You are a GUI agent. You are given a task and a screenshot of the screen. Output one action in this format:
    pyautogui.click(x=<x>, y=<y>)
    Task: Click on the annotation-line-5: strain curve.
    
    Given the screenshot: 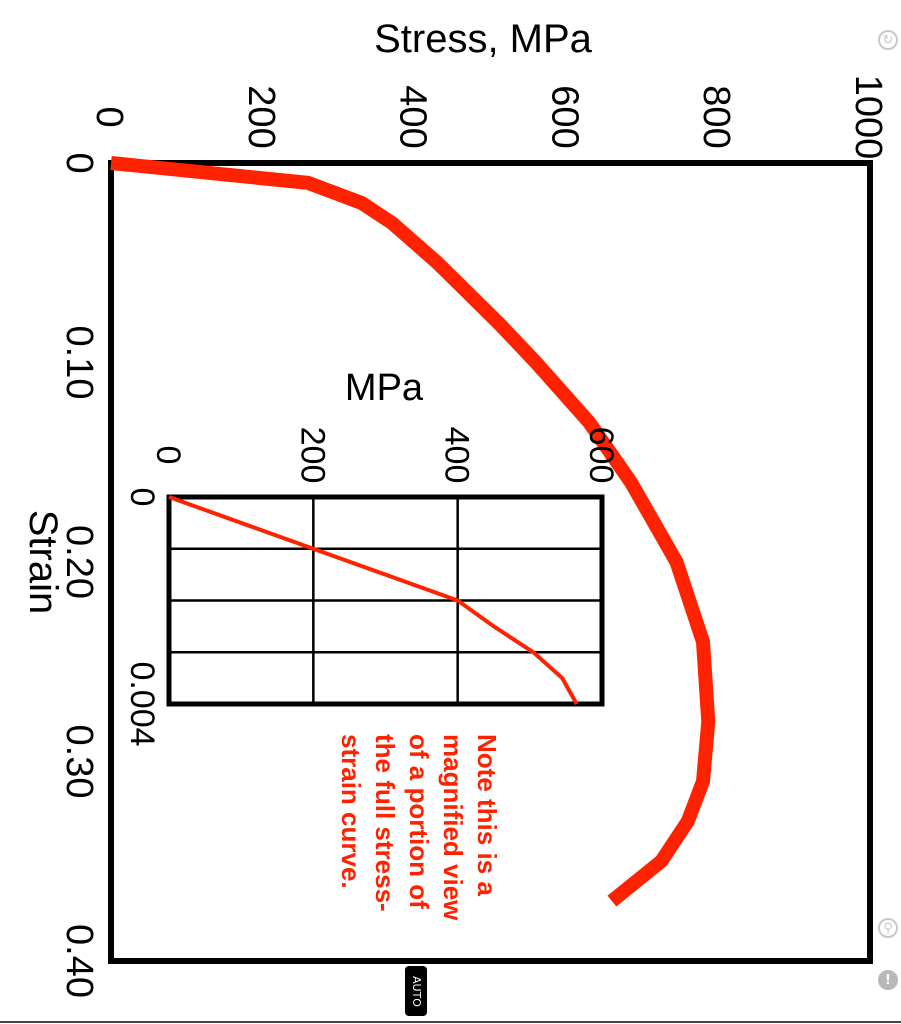 What is the action you would take?
    pyautogui.click(x=351, y=811)
    